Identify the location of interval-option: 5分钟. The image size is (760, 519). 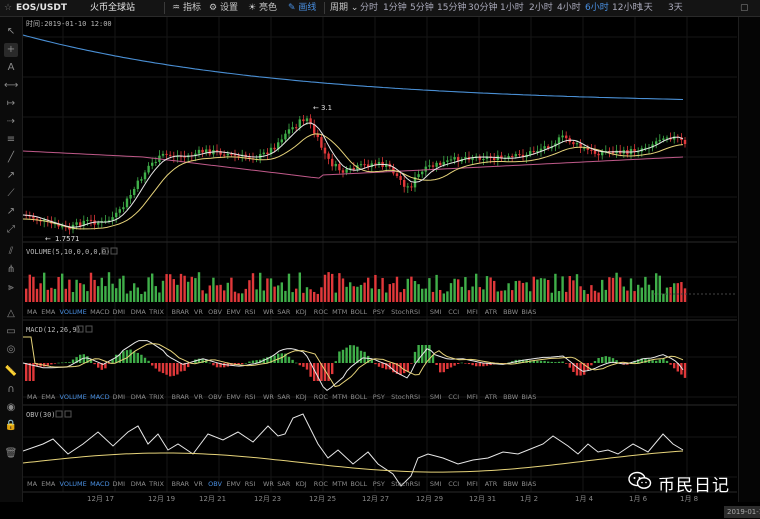
(422, 8).